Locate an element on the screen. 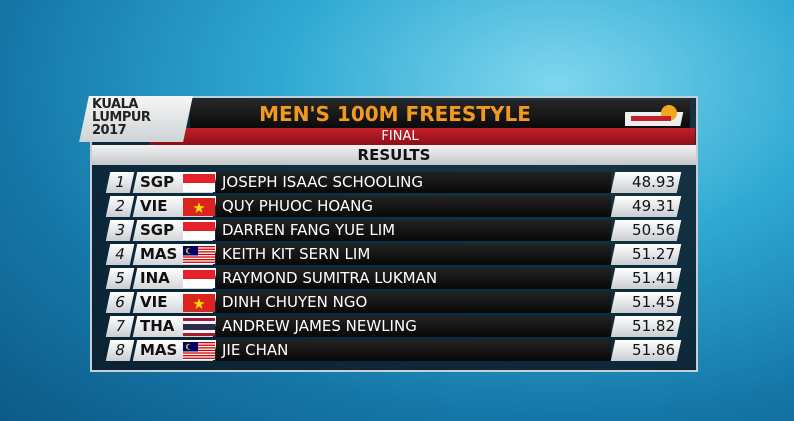 Image resolution: width=794 pixels, height=421 pixels. race-time: 51.45 is located at coordinates (653, 302).